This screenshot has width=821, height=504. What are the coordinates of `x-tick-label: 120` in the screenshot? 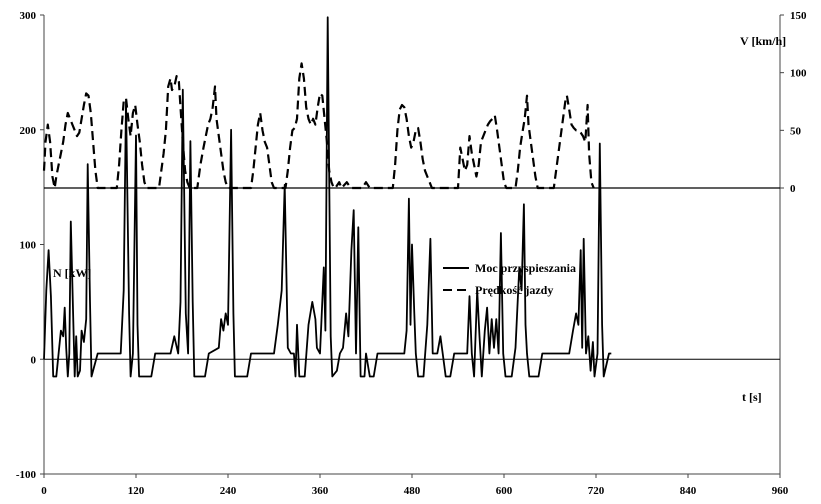 It's located at (136, 491).